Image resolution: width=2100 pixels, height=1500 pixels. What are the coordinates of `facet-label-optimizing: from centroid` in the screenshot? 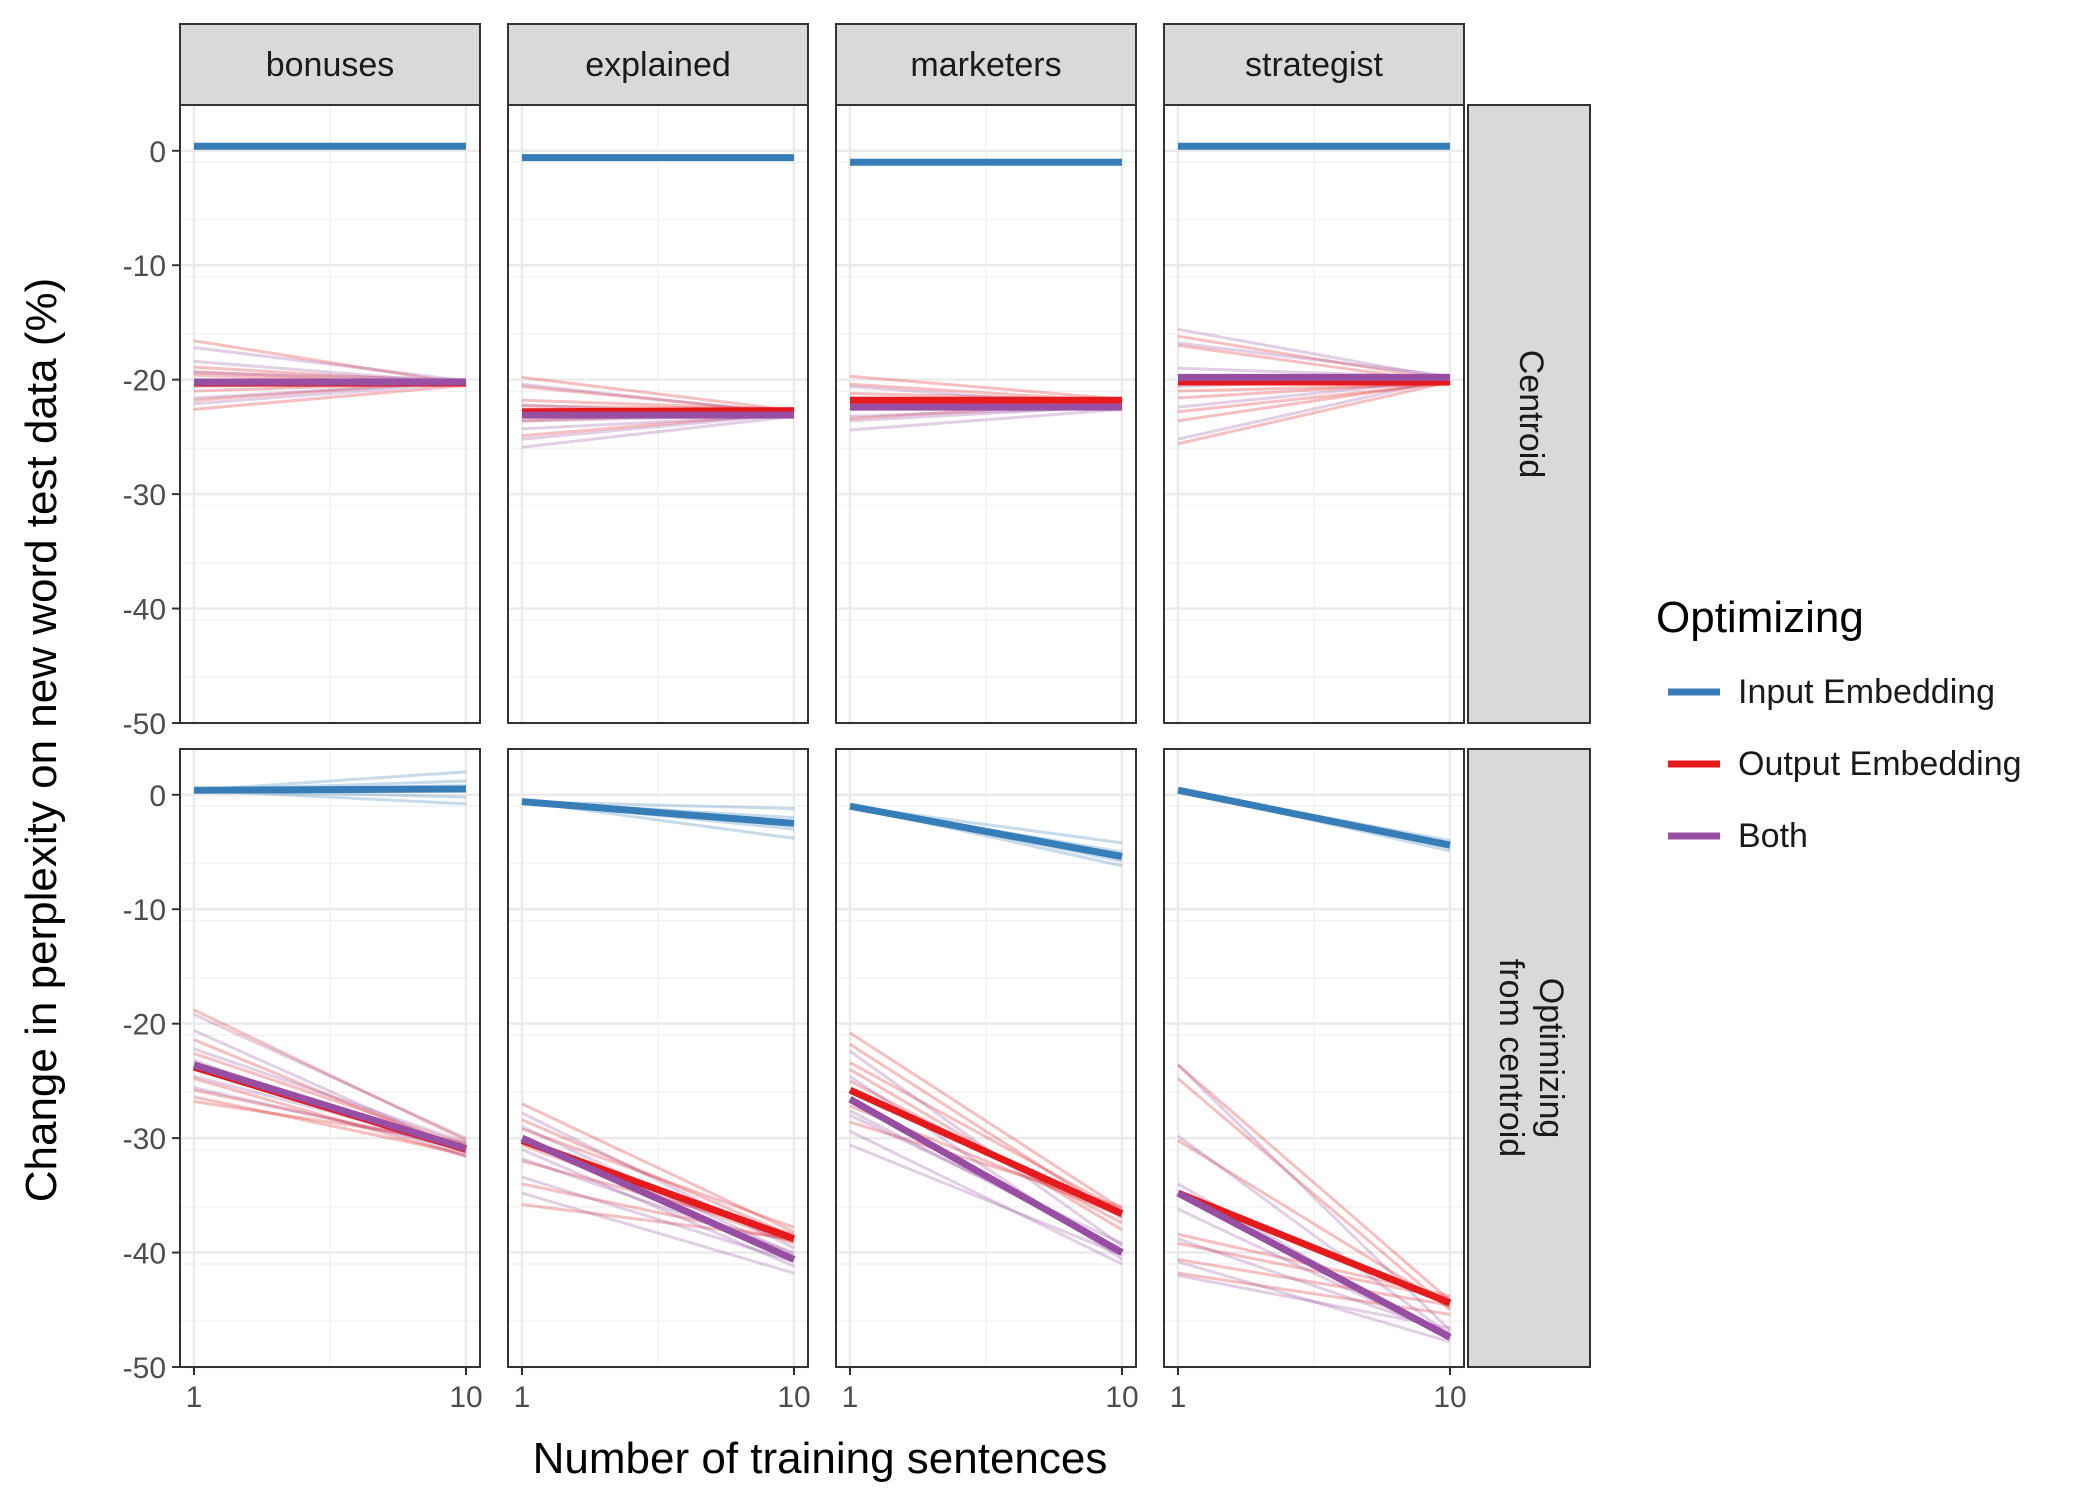 It's located at (1511, 1058).